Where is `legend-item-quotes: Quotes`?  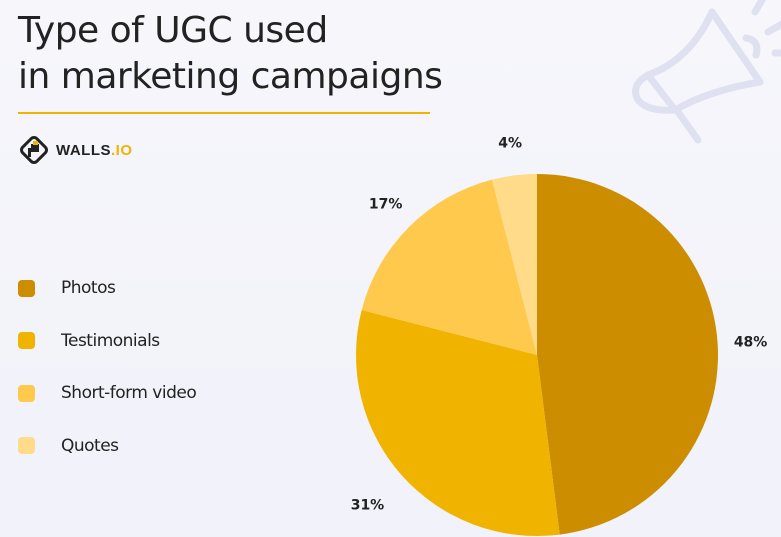
legend-item-quotes: Quotes is located at coordinates (107, 446).